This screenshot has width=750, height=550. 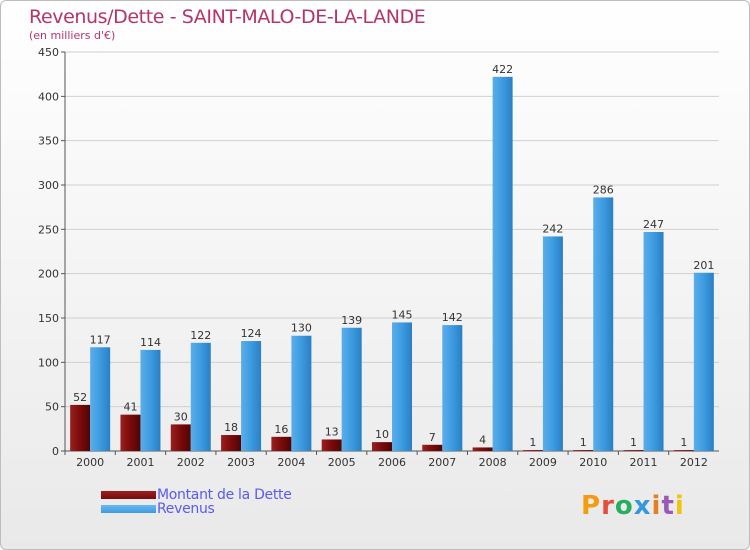 What do you see at coordinates (552, 228) in the screenshot?
I see `data-label-revenus: 242` at bounding box center [552, 228].